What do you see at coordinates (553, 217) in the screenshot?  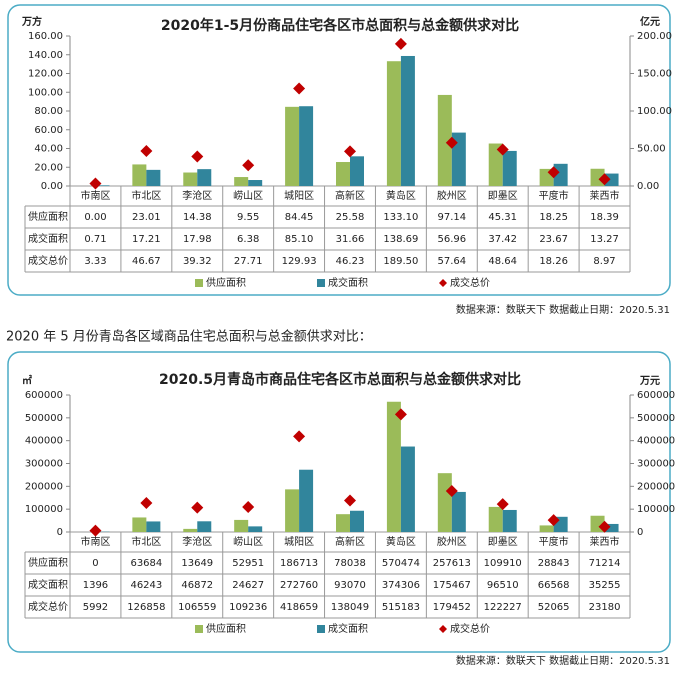 I see `table-value: 18.25` at bounding box center [553, 217].